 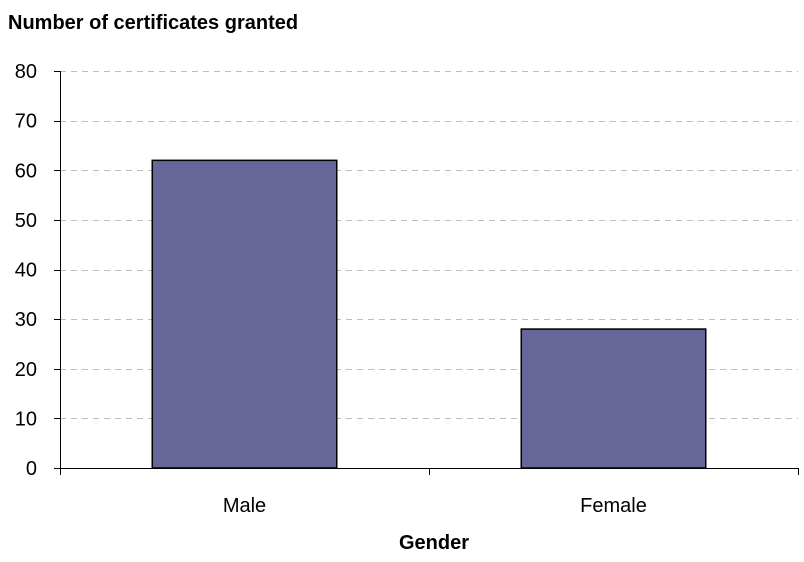 What do you see at coordinates (613, 506) in the screenshot?
I see `x-tick-label-female: Female` at bounding box center [613, 506].